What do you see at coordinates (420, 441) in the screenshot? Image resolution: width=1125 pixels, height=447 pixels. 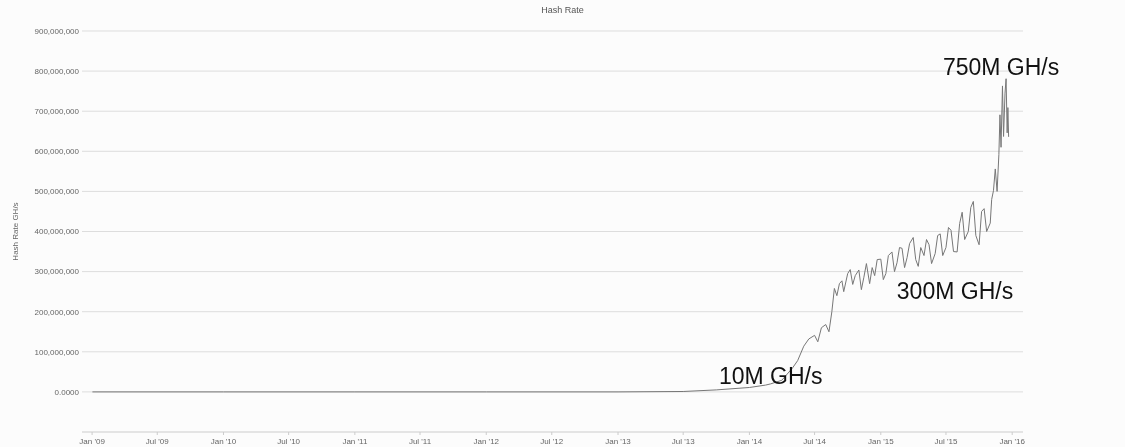 I see `x-tick-label: Jul '11` at bounding box center [420, 441].